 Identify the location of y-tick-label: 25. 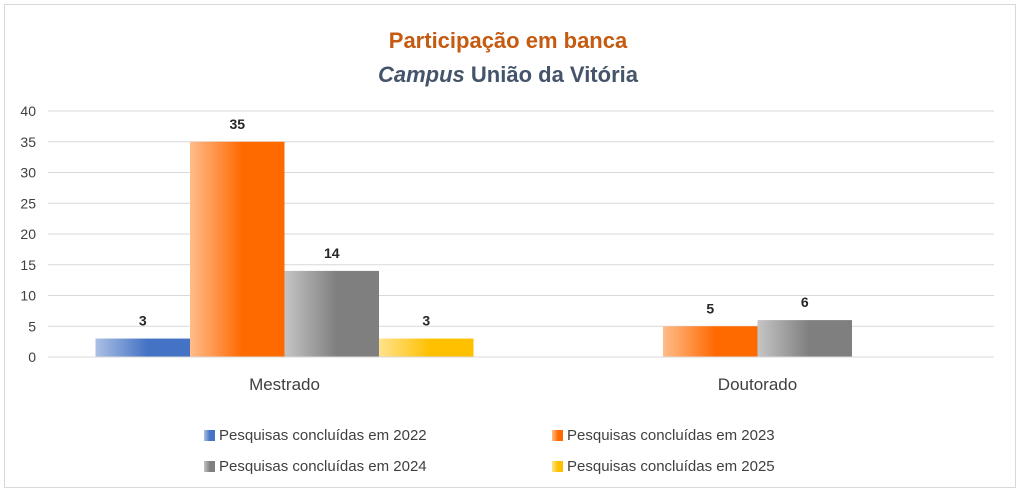
(28, 203).